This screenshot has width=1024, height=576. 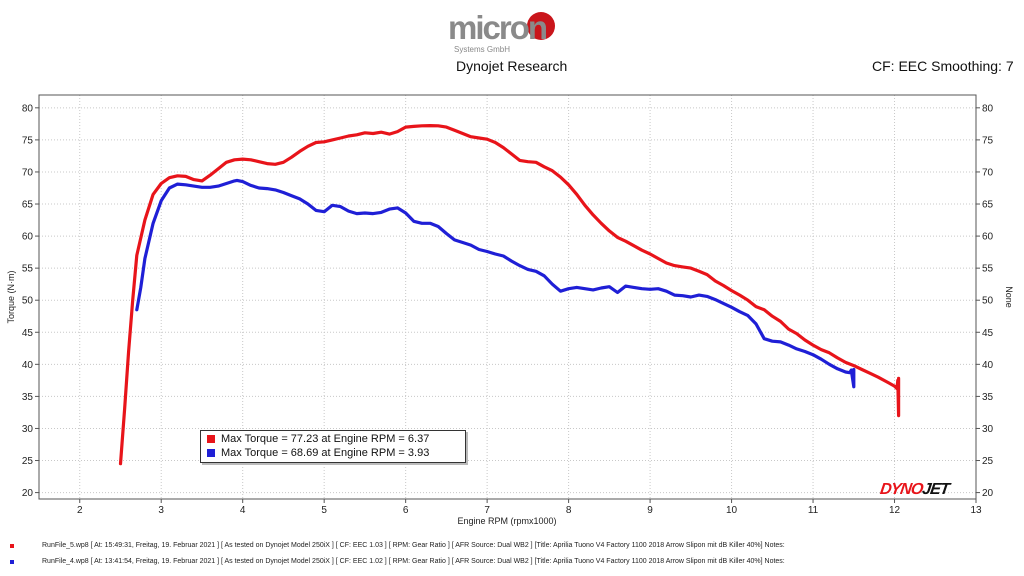 What do you see at coordinates (12, 561) in the screenshot?
I see `footer-swatch-blue` at bounding box center [12, 561].